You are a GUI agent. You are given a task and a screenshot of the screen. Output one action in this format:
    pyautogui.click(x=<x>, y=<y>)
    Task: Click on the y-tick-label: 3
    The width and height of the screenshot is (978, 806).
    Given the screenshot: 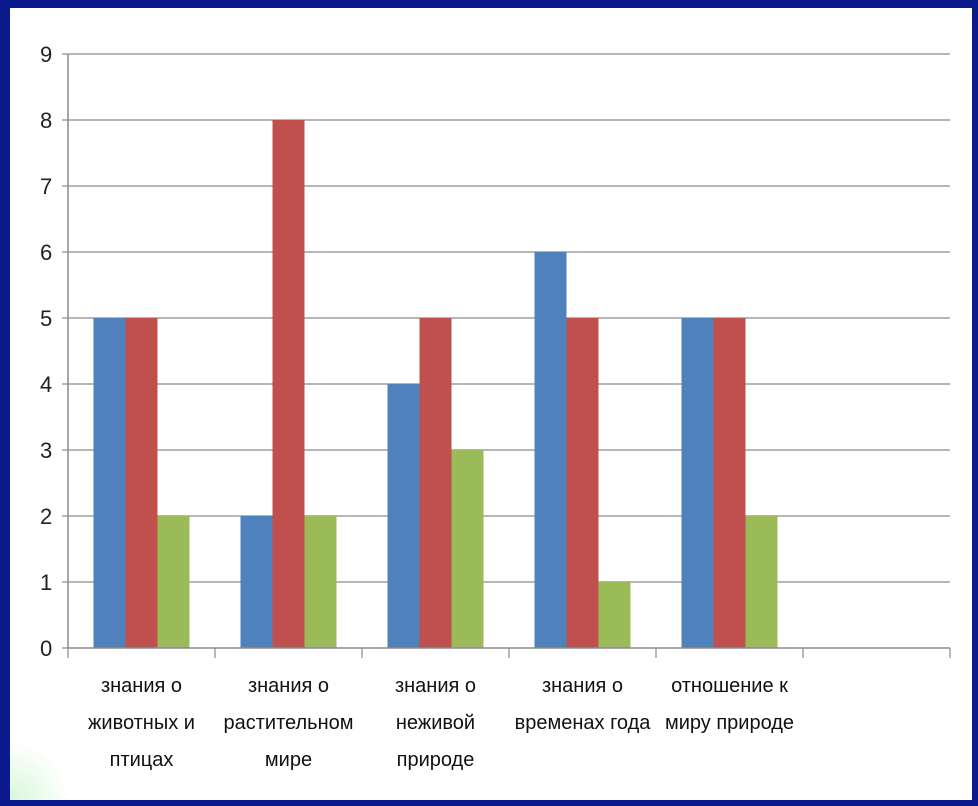 What is the action you would take?
    pyautogui.click(x=46, y=450)
    